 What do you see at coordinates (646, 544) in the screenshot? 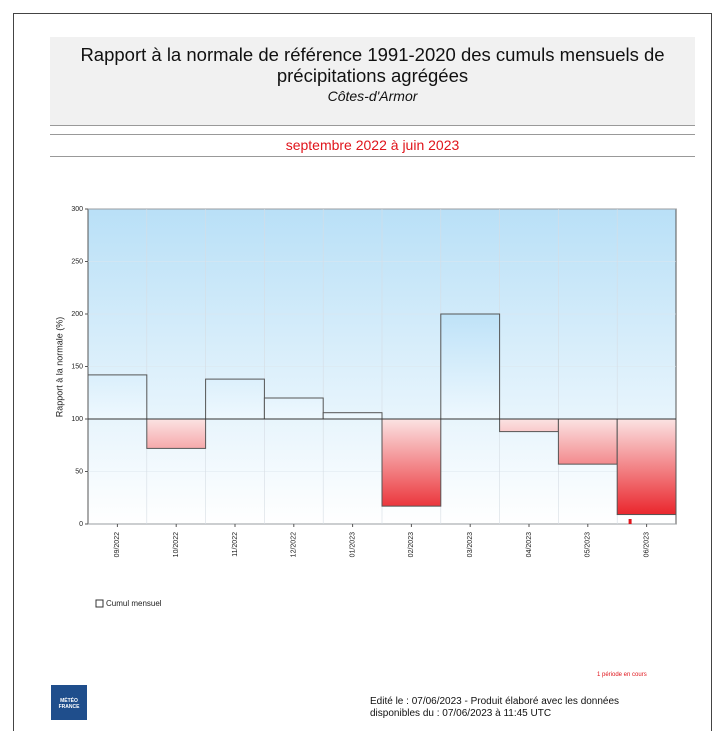
I see `x-tick-label: 06/2023` at bounding box center [646, 544].